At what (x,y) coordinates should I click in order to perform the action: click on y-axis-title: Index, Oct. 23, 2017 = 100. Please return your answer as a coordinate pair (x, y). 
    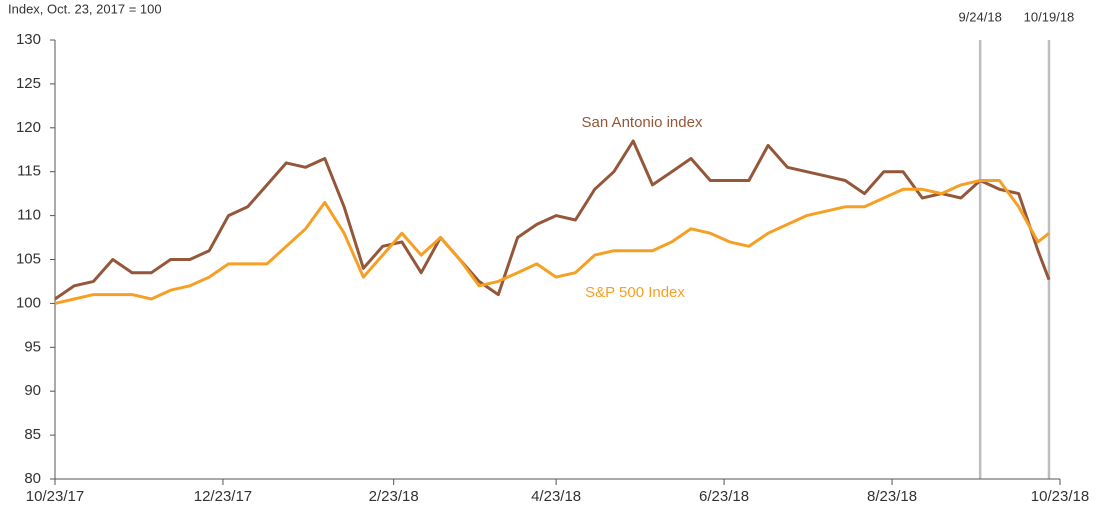
    Looking at the image, I should click on (85, 8).